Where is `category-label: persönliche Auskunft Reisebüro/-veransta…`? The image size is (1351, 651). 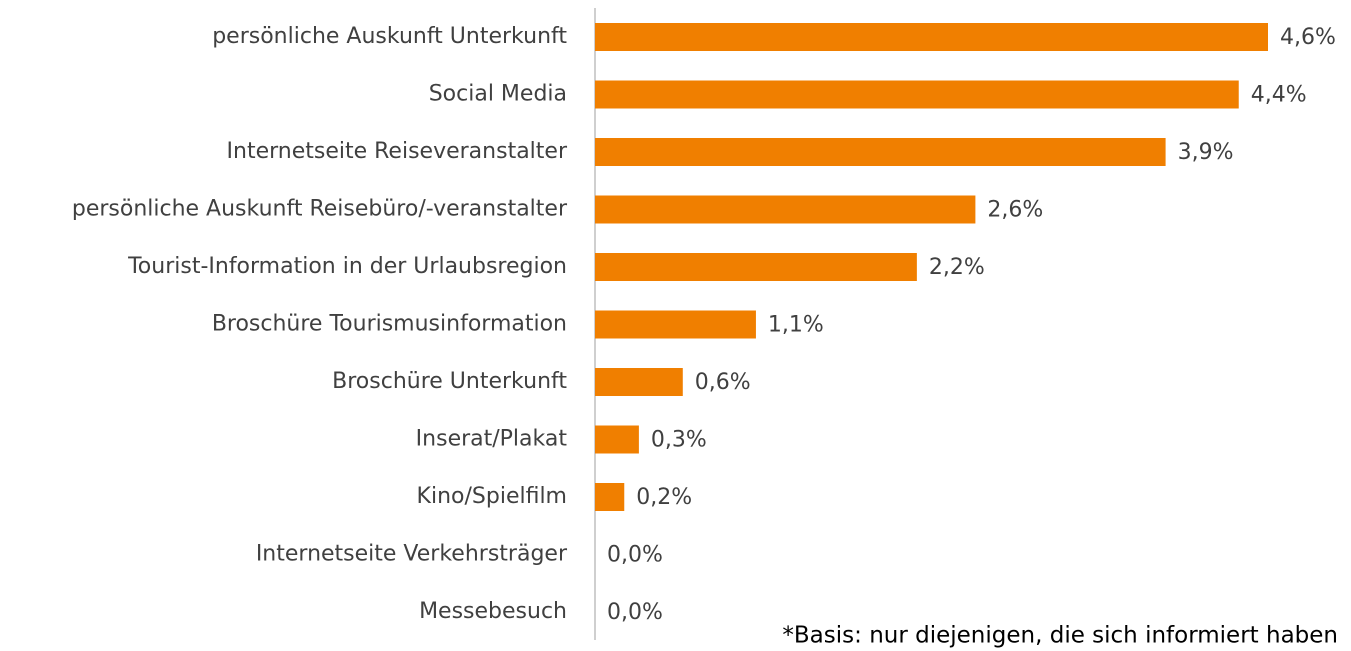
category-label: persönliche Auskunft Reisebüro/-veransta… is located at coordinates (320, 209).